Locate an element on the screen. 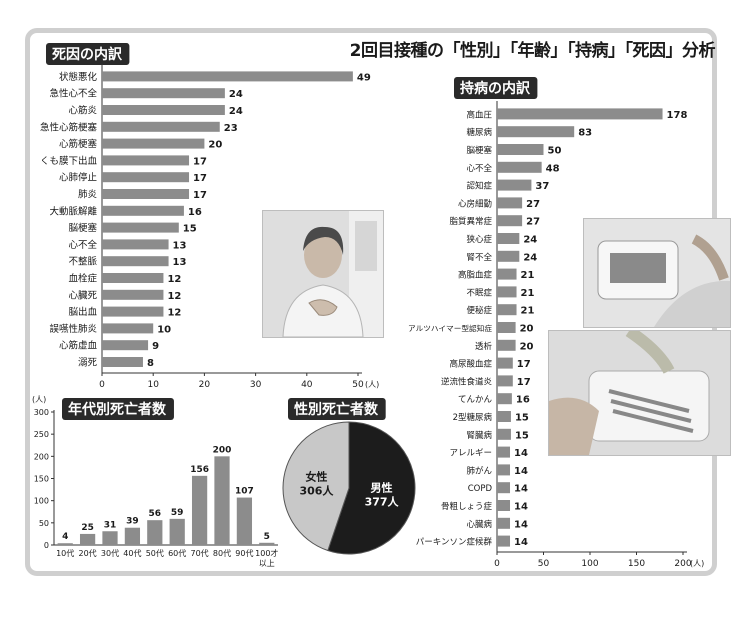  tray-photo-illustration is located at coordinates (639, 393).